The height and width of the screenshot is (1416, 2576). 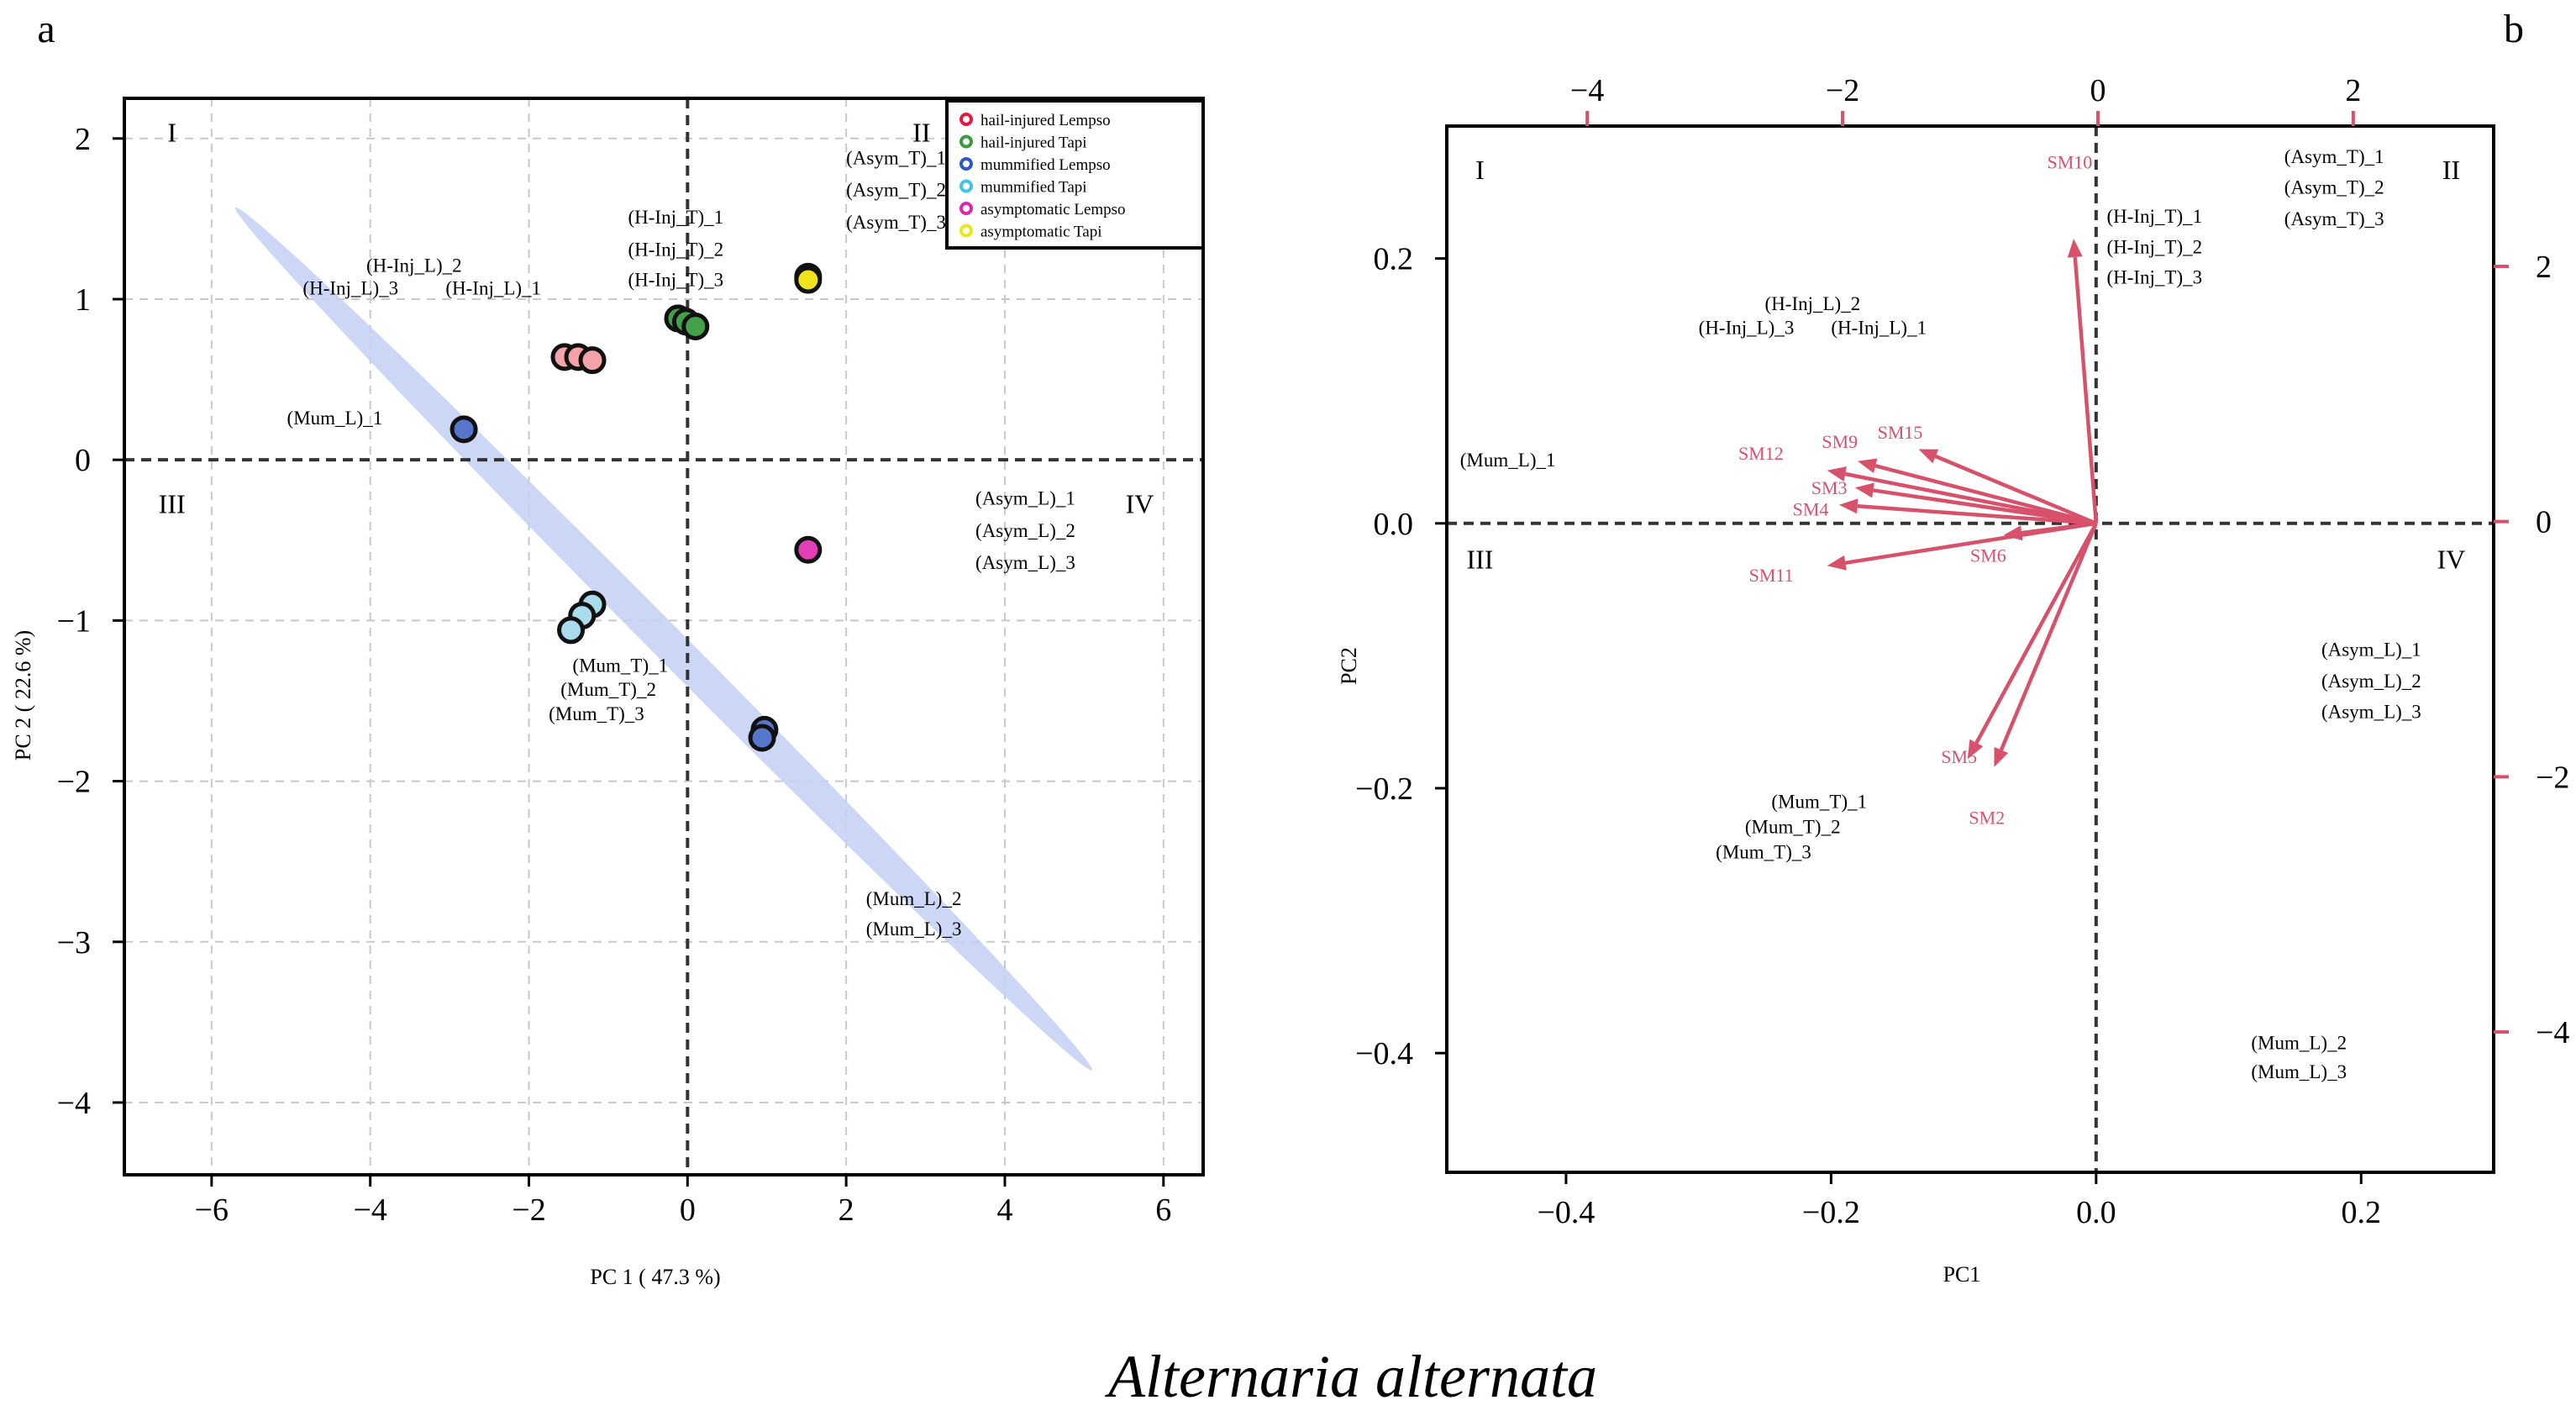 What do you see at coordinates (2544, 522) in the screenshot?
I see `right-tick-label: 0` at bounding box center [2544, 522].